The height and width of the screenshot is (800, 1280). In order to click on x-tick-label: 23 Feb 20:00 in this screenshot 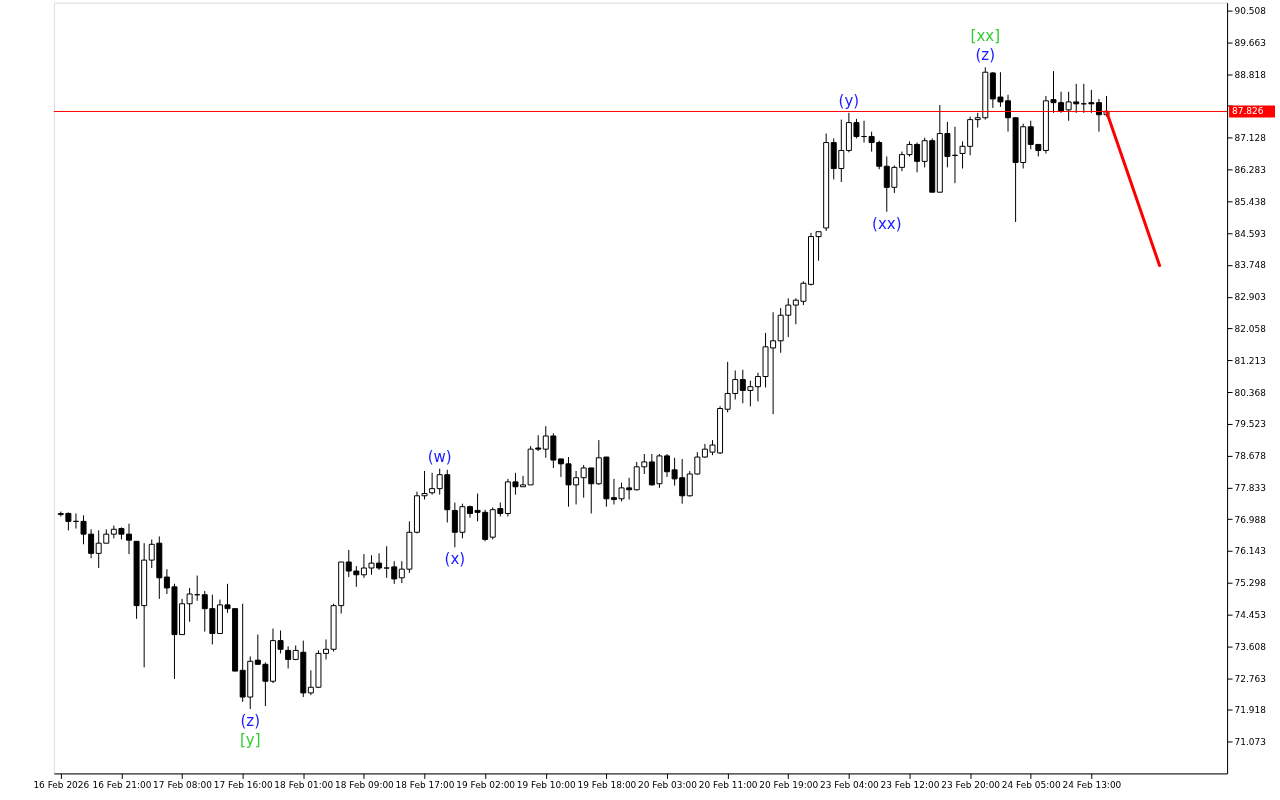, I will do `click(971, 784)`.